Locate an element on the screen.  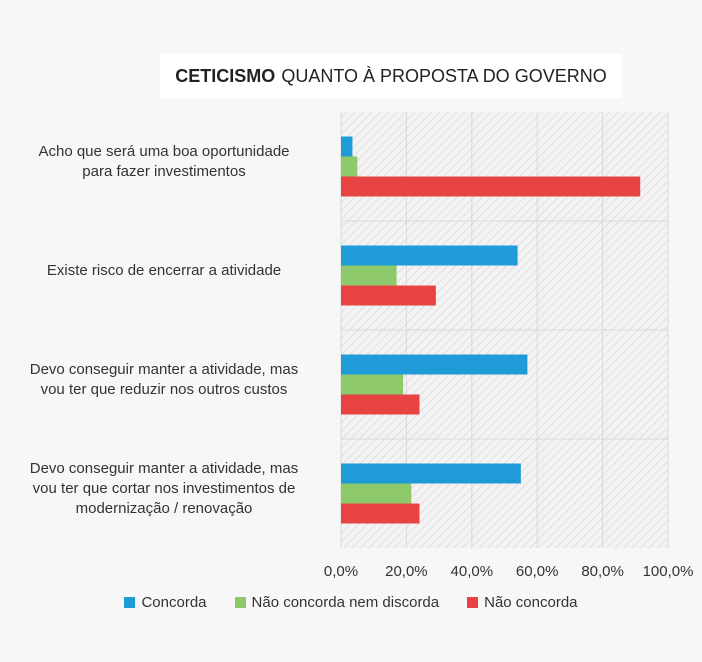
x-tick-label: 20,0% is located at coordinates (406, 571).